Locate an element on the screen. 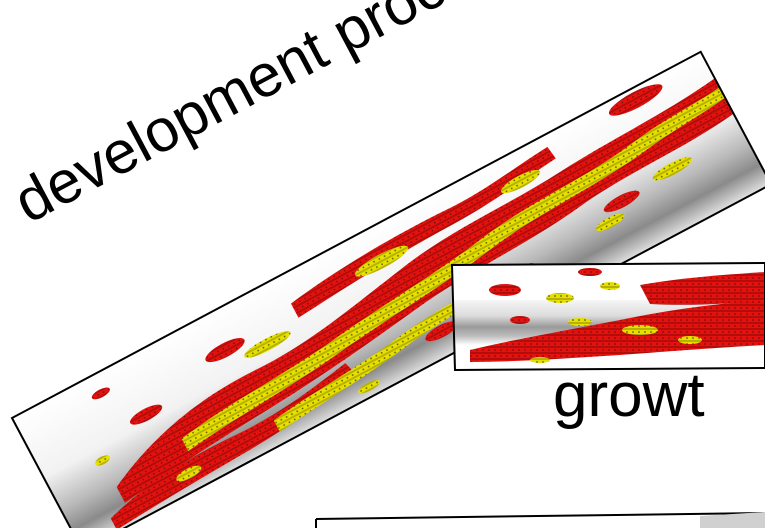 Image resolution: width=765 pixels, height=528 pixels. growth-panel is located at coordinates (607, 316).